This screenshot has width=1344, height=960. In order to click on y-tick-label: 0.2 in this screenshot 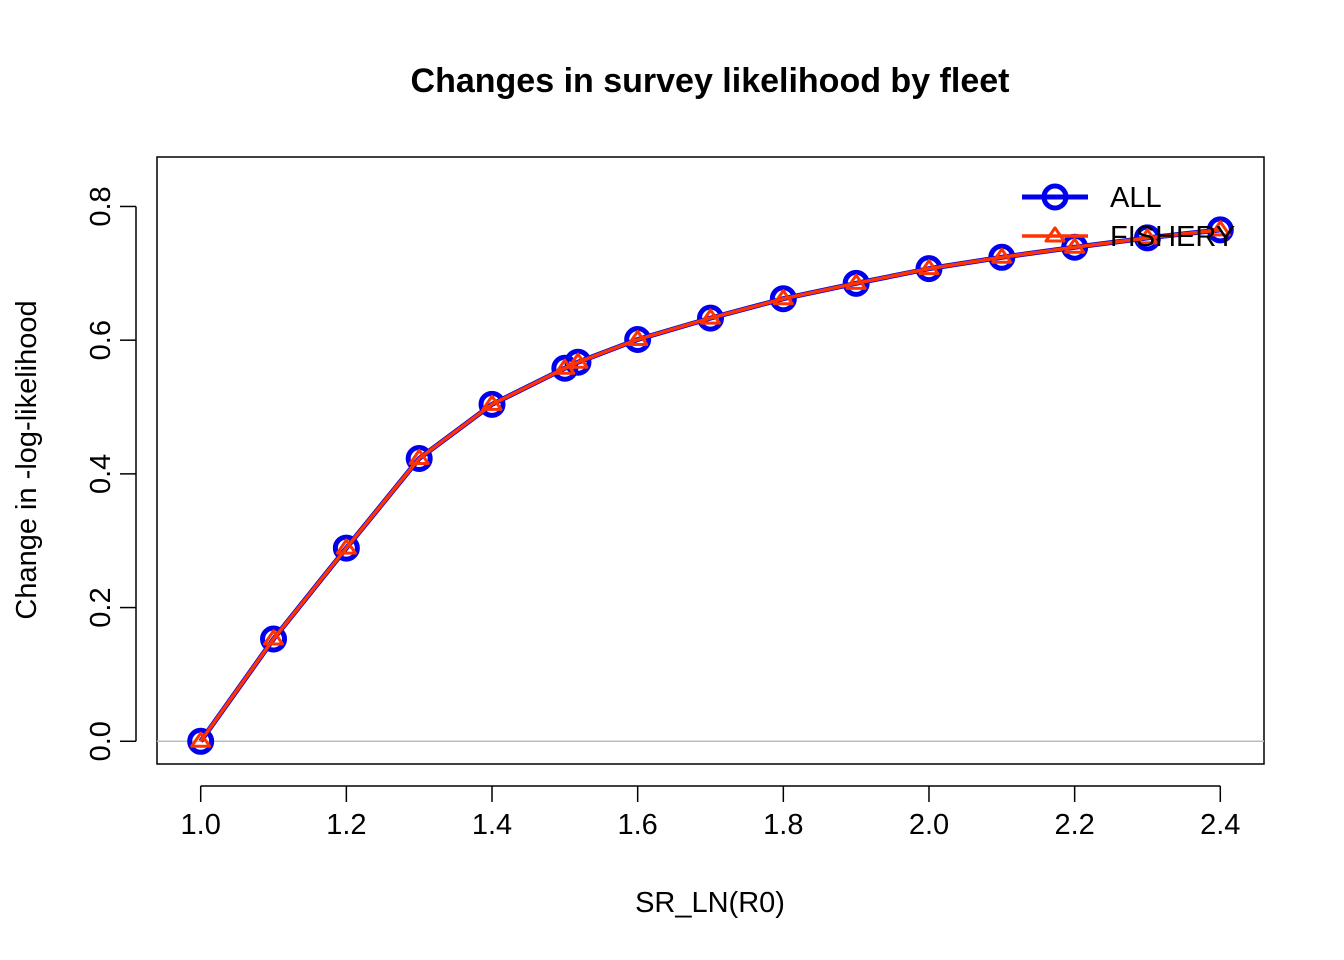, I will do `click(101, 607)`.